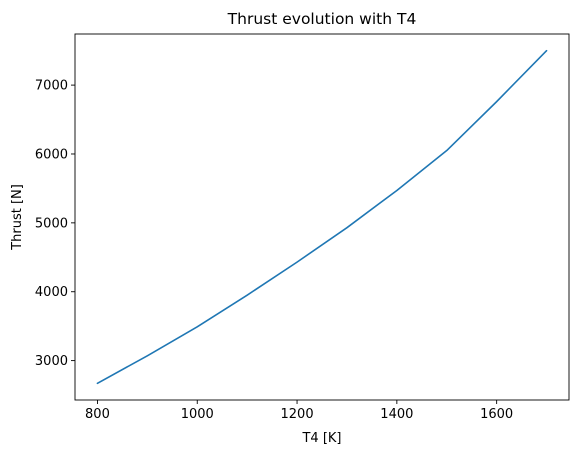  What do you see at coordinates (51, 223) in the screenshot?
I see `y-tick-label: 5000` at bounding box center [51, 223].